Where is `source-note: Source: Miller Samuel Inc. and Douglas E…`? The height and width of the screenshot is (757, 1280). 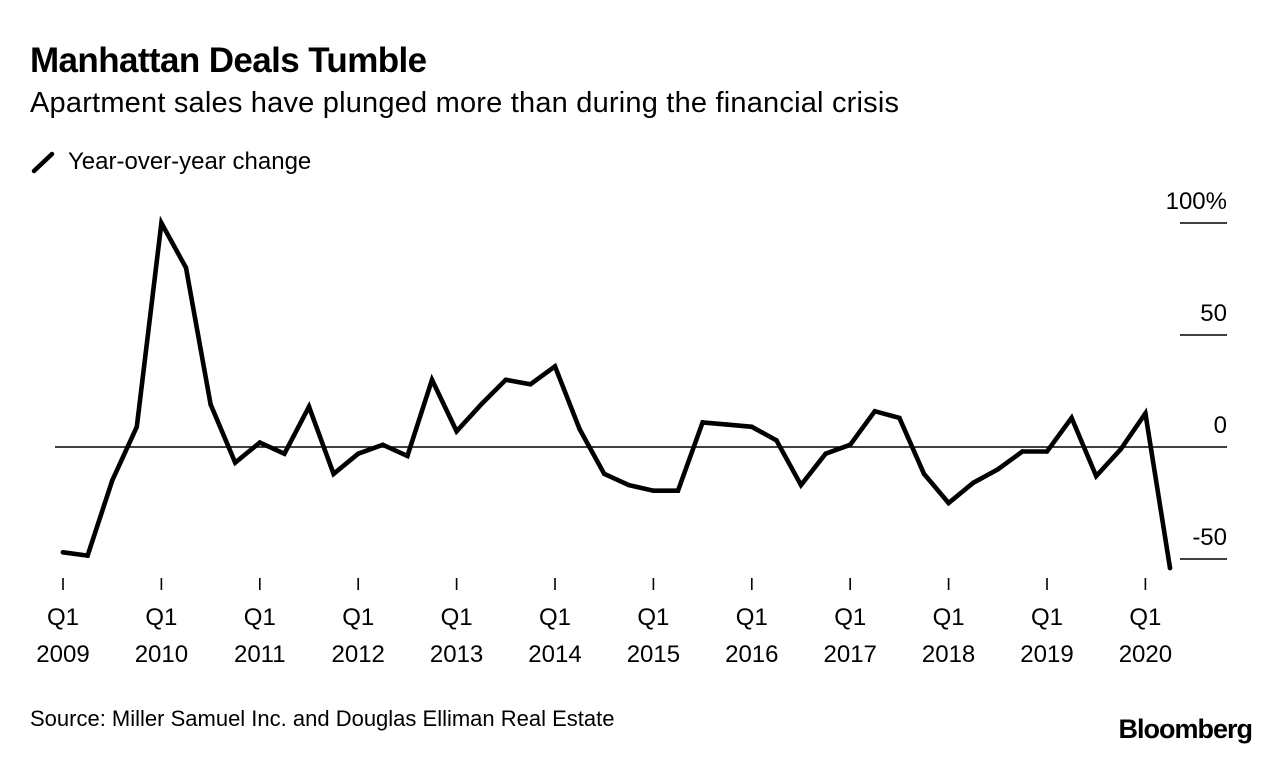 source-note: Source: Miller Samuel Inc. and Douglas E… is located at coordinates (322, 718).